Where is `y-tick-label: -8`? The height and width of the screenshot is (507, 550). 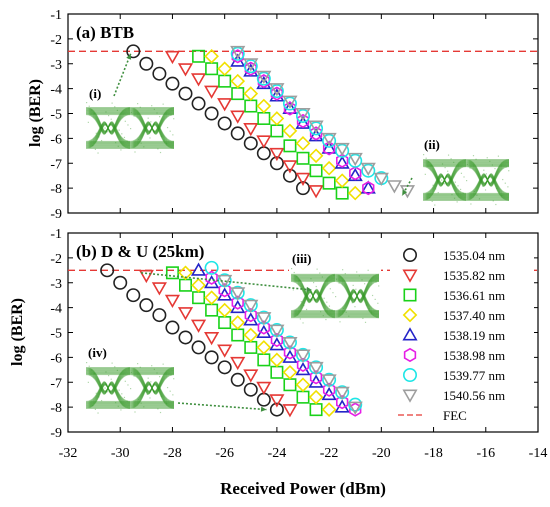 y-tick-label: -8 is located at coordinates (56, 408).